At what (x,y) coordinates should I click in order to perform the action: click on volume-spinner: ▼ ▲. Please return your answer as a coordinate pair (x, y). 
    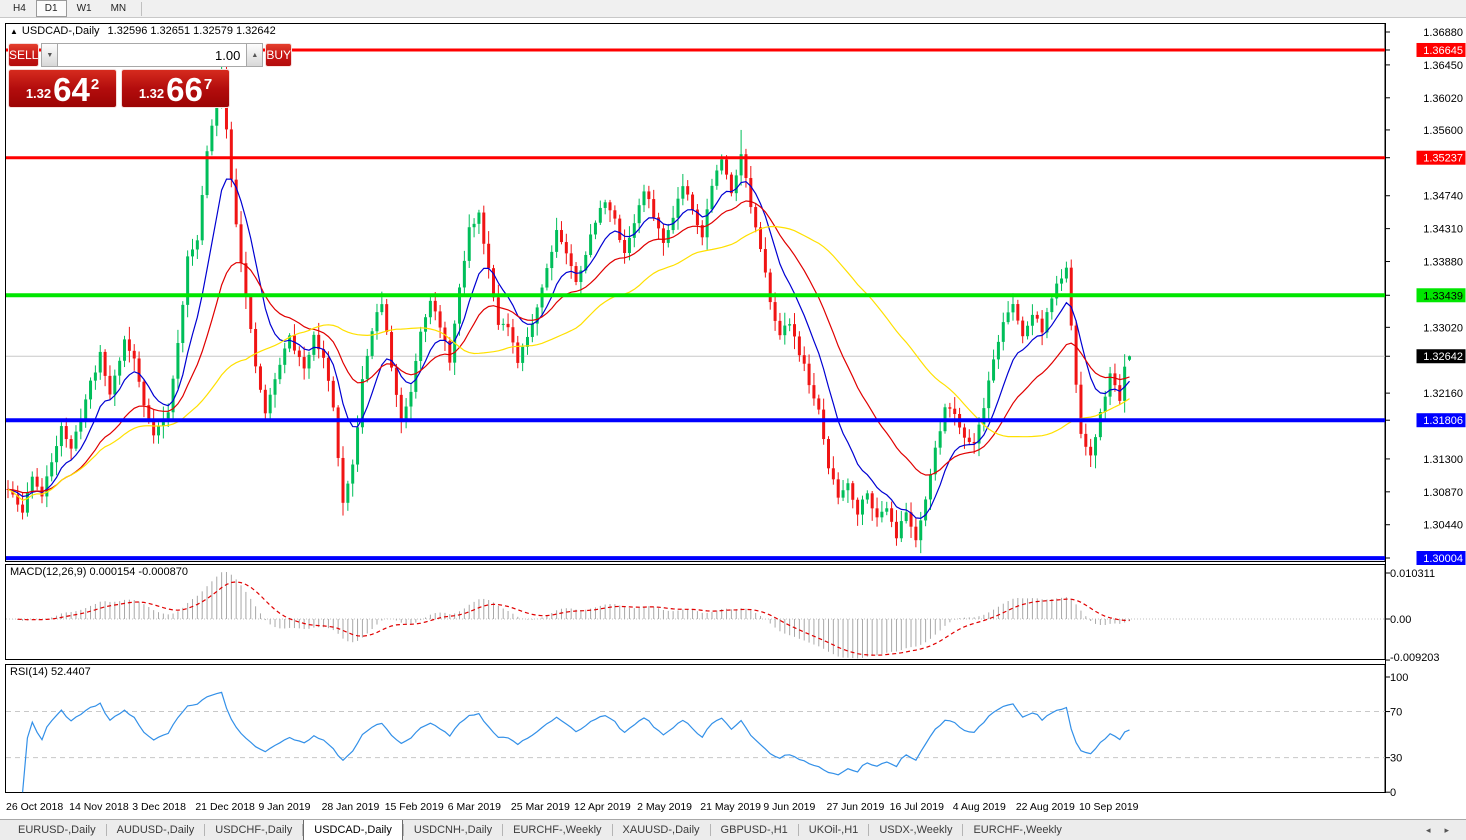
    Looking at the image, I should click on (152, 55).